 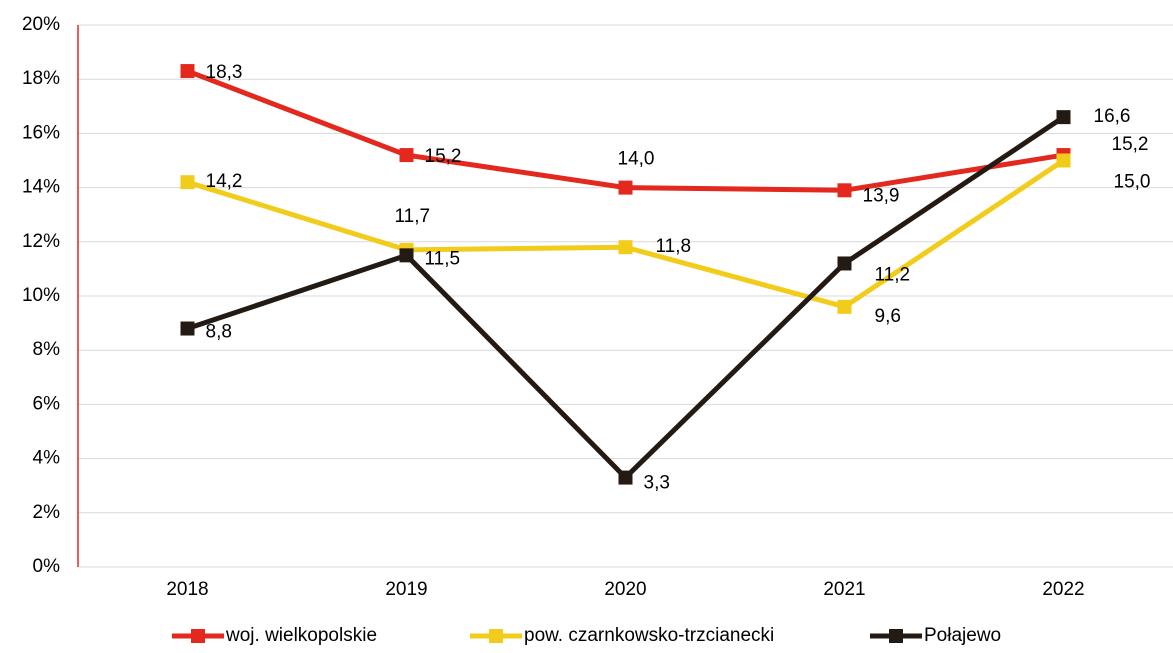 I want to click on x-tick-label: 2021, so click(x=844, y=589).